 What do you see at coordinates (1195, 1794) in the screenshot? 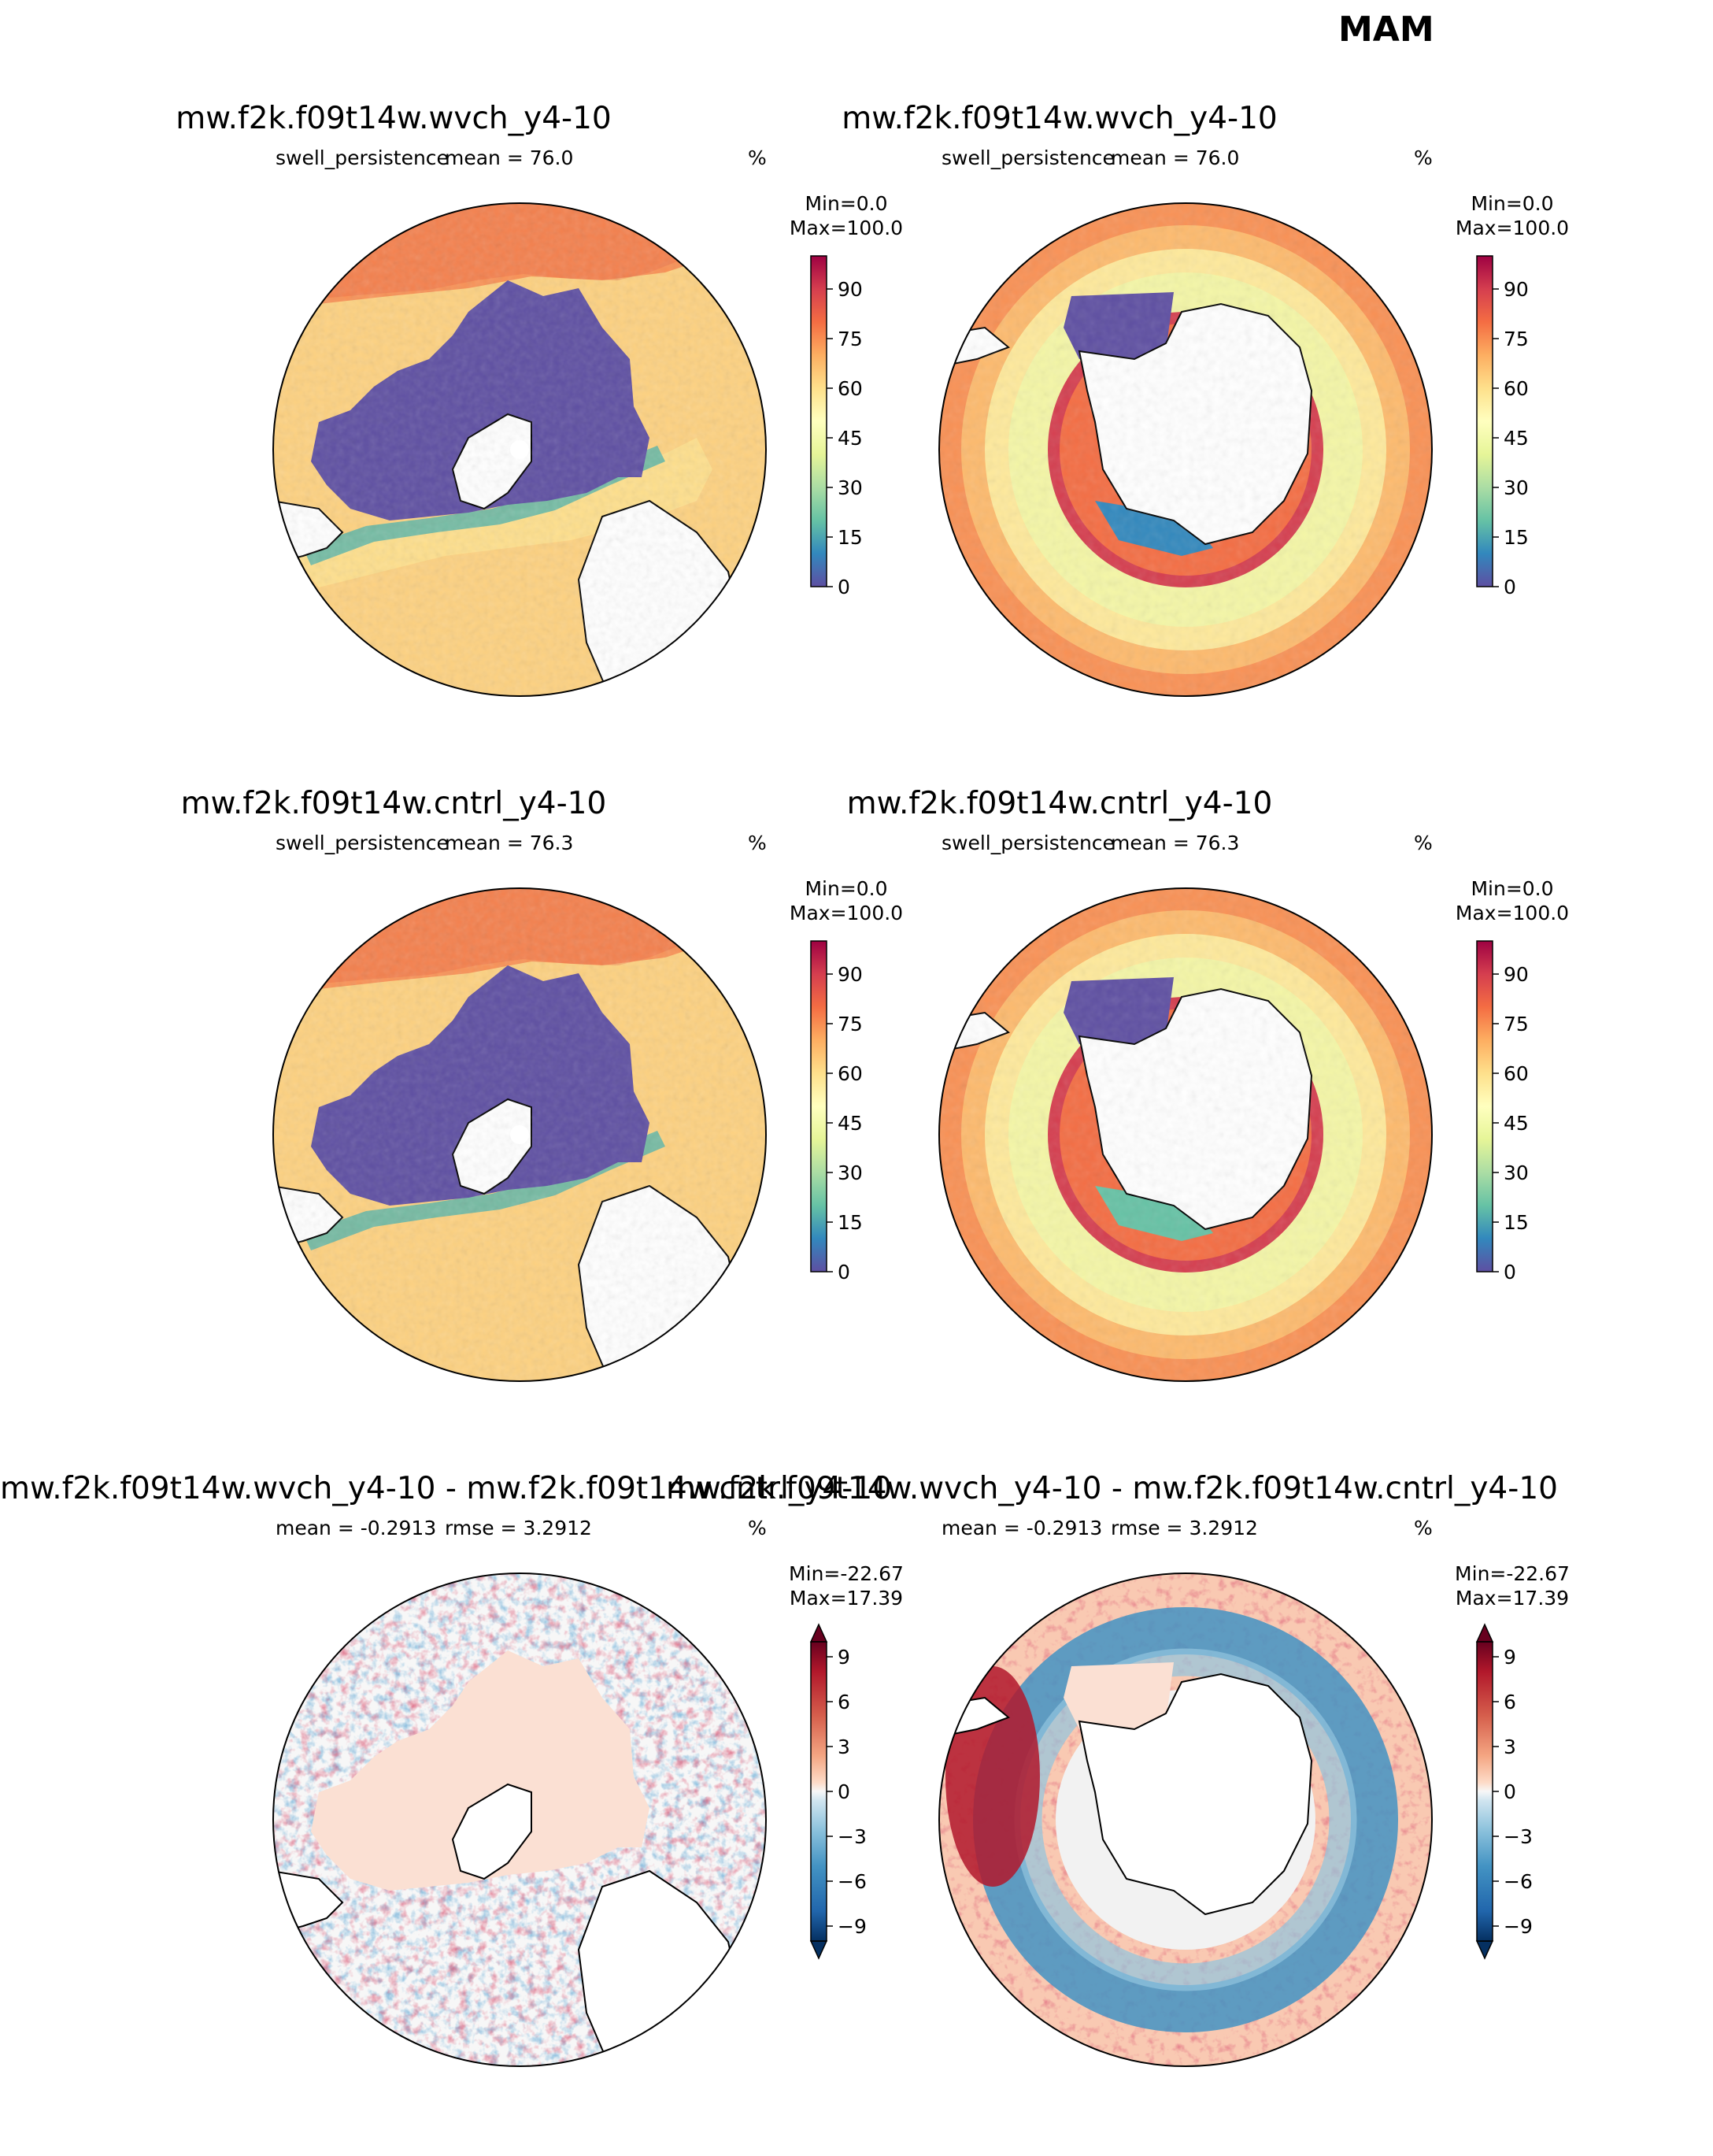
I see `antarctica` at bounding box center [1195, 1794].